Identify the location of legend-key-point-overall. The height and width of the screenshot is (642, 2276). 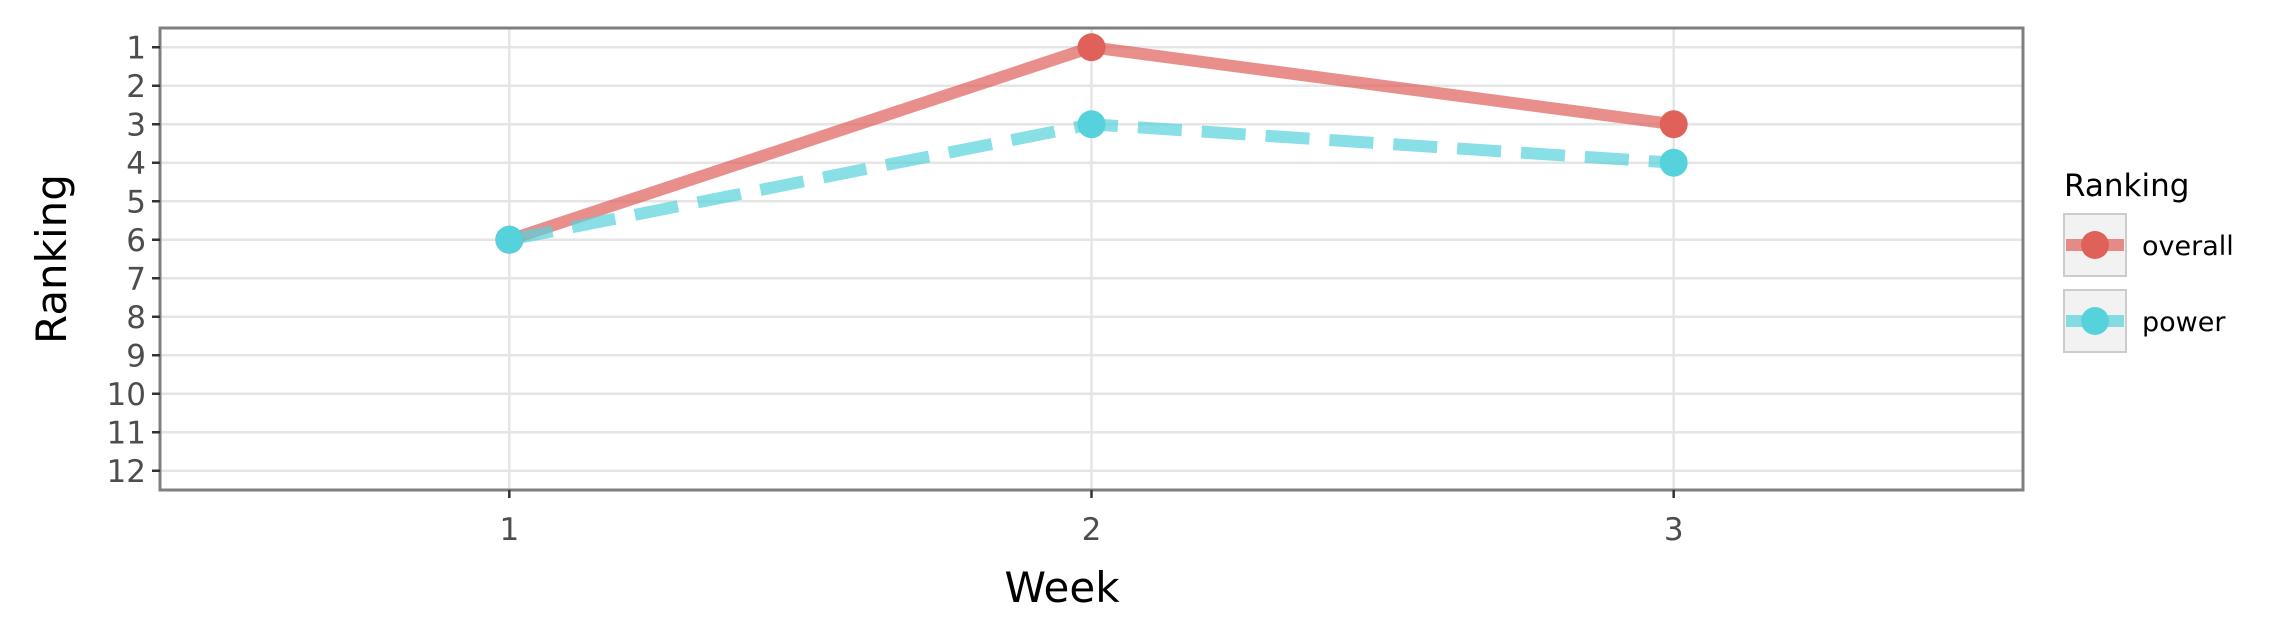
(2095, 245).